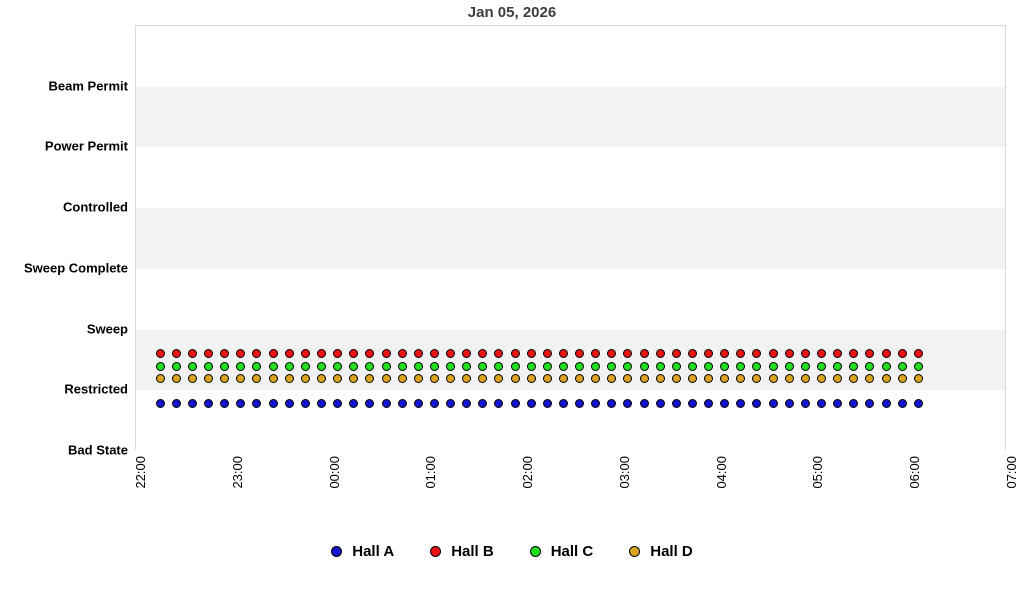  I want to click on legend-item: Hall C, so click(561, 551).